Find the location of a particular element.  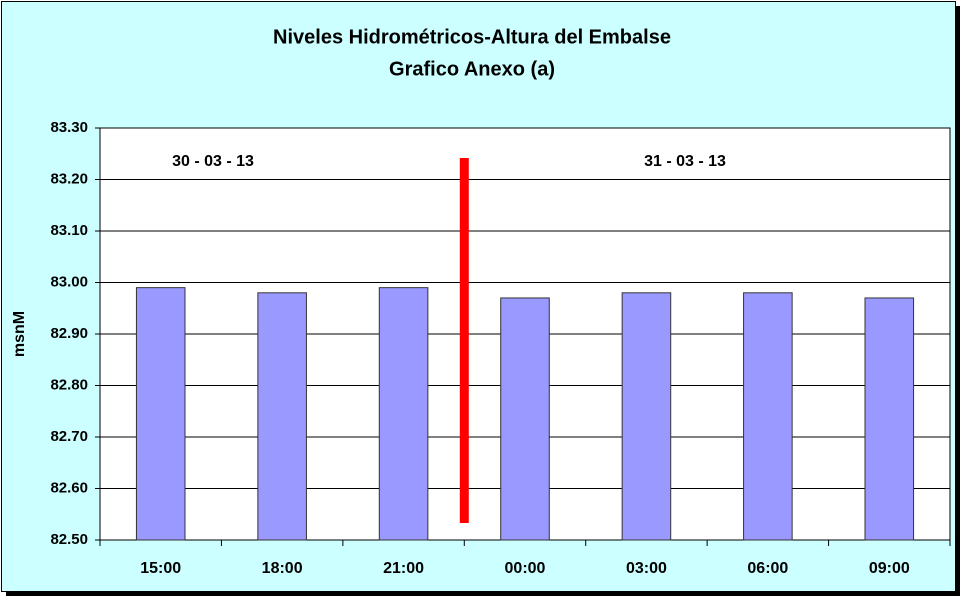

y-tick-label: 83.20 is located at coordinates (69, 178).